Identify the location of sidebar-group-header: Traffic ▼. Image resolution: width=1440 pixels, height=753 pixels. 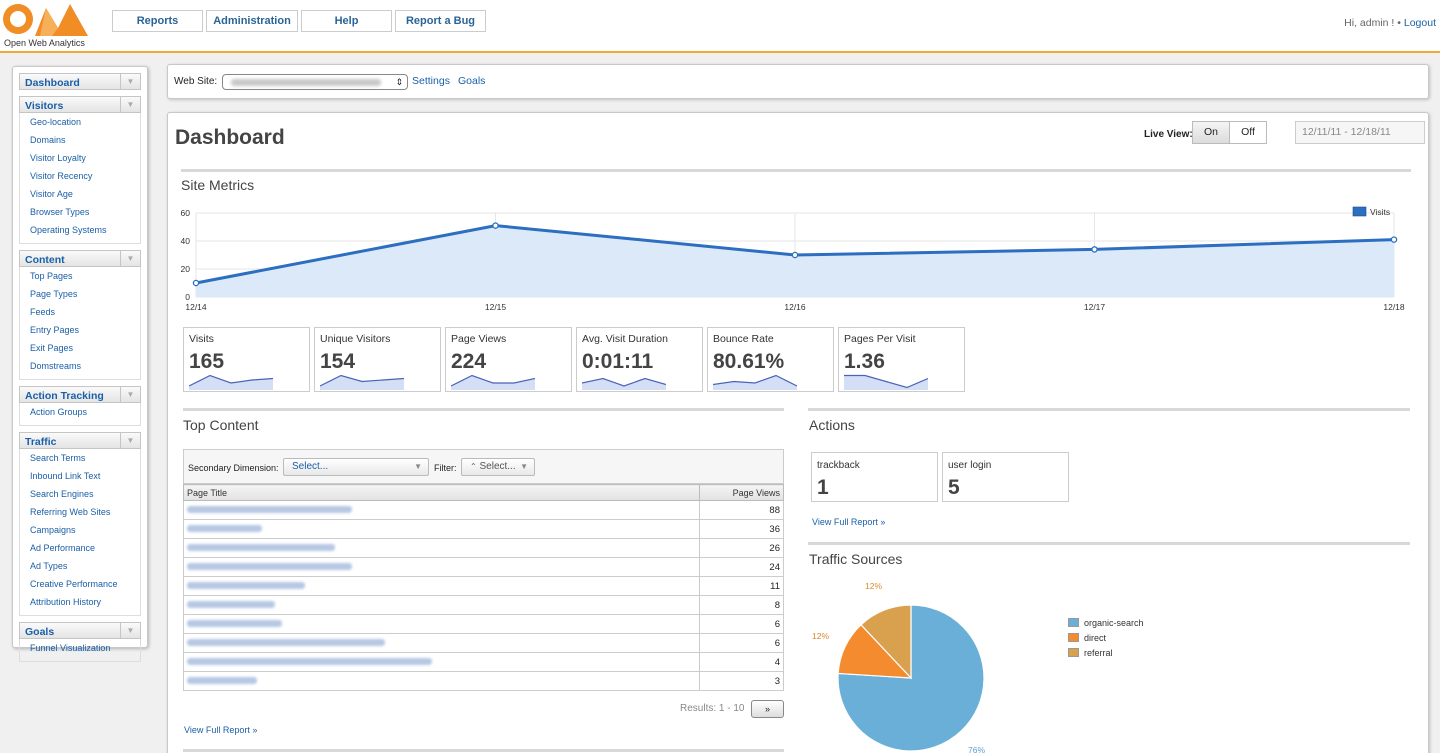
(80, 440).